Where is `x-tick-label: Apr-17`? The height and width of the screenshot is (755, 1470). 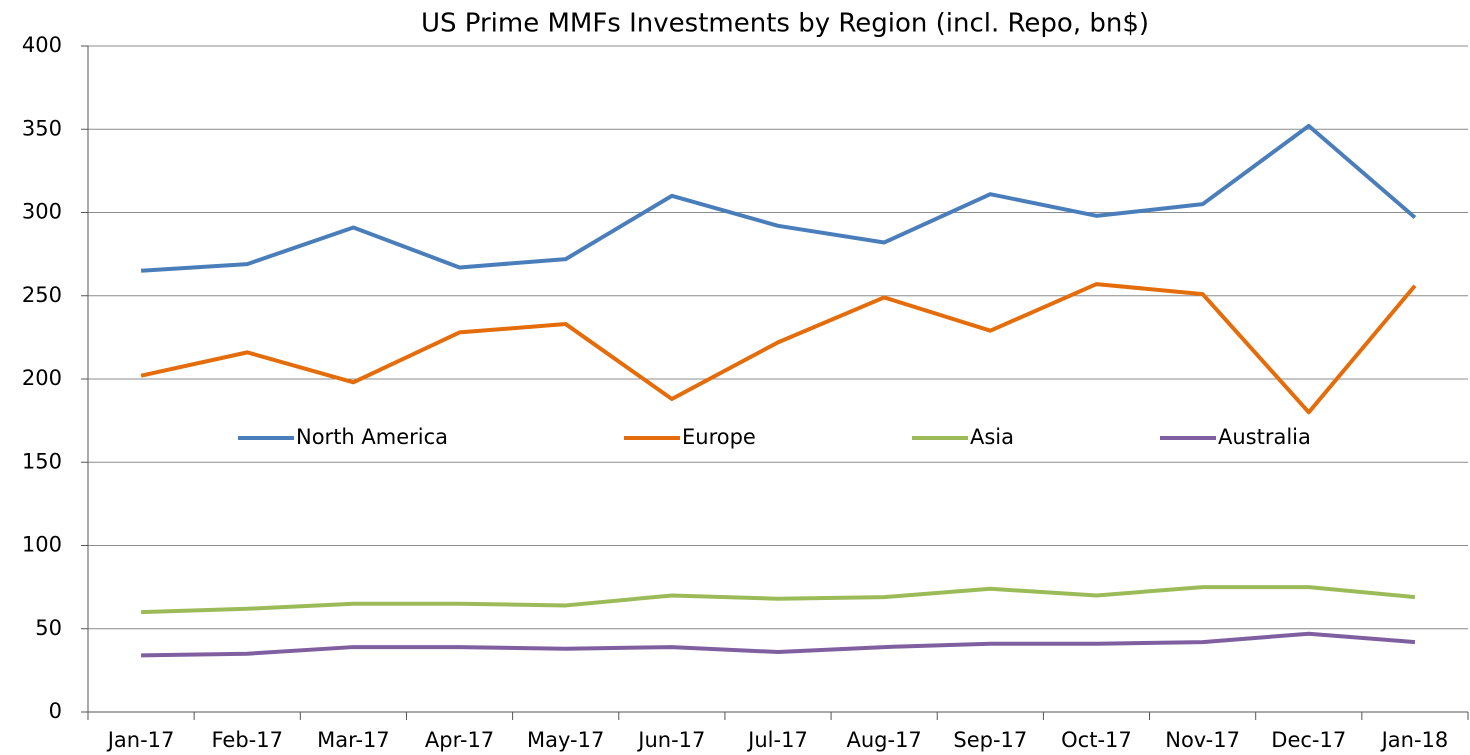 x-tick-label: Apr-17 is located at coordinates (459, 740).